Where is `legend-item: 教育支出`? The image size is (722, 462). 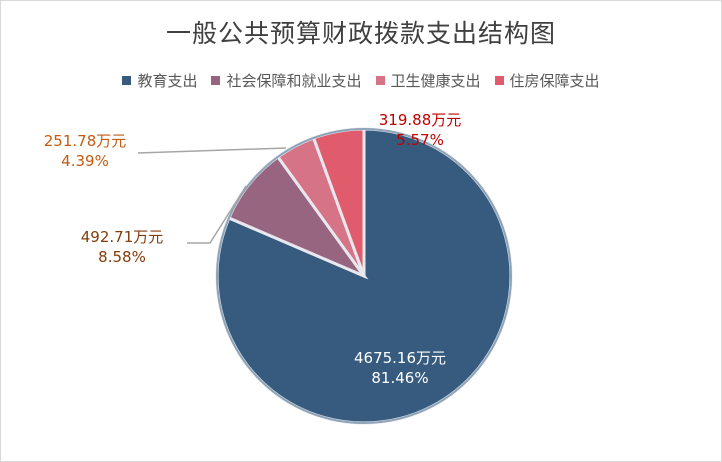 legend-item: 教育支出 is located at coordinates (159, 80).